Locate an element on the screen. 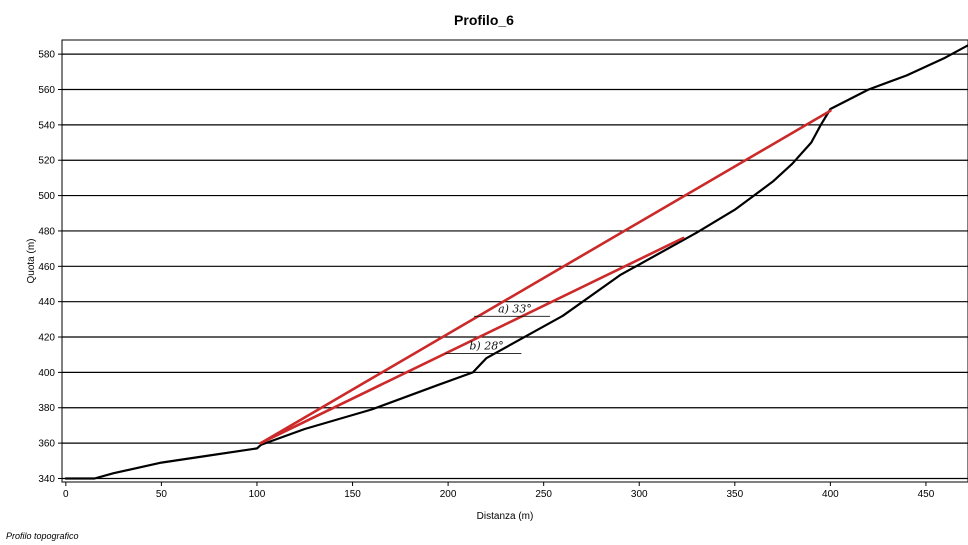  x-tick-label: 250 is located at coordinates (543, 494).